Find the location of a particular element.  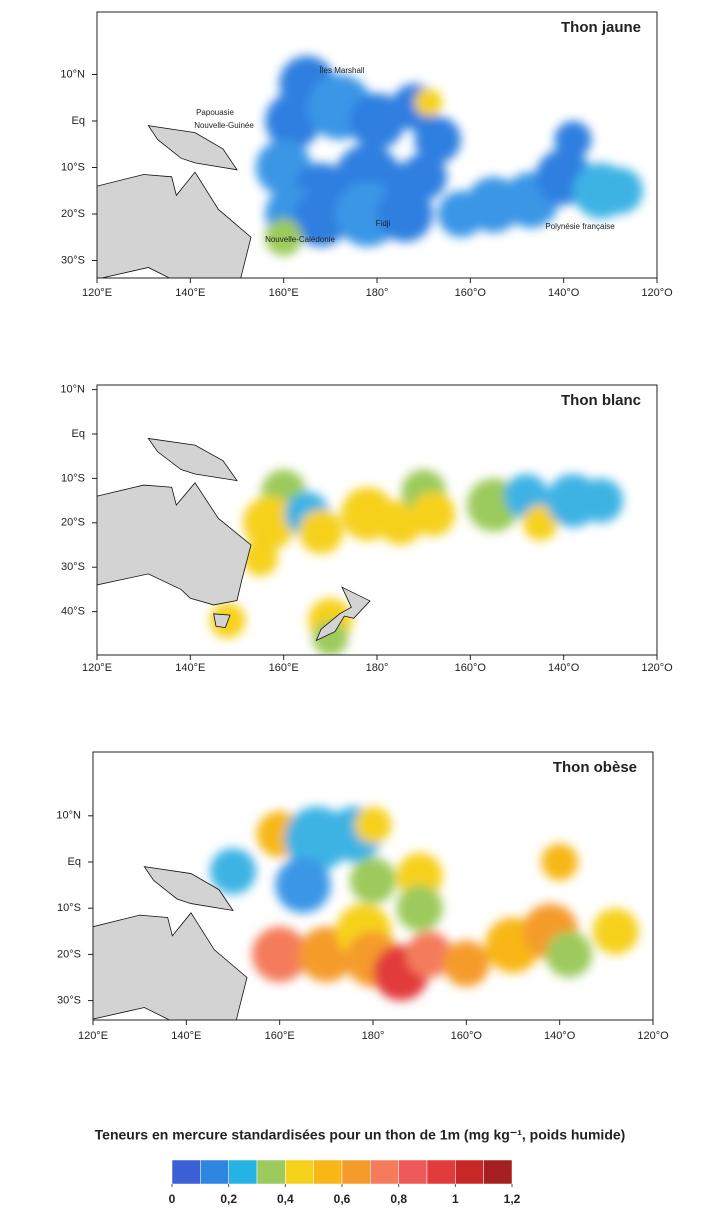

legend-tick-label: 1,2 is located at coordinates (512, 1199).